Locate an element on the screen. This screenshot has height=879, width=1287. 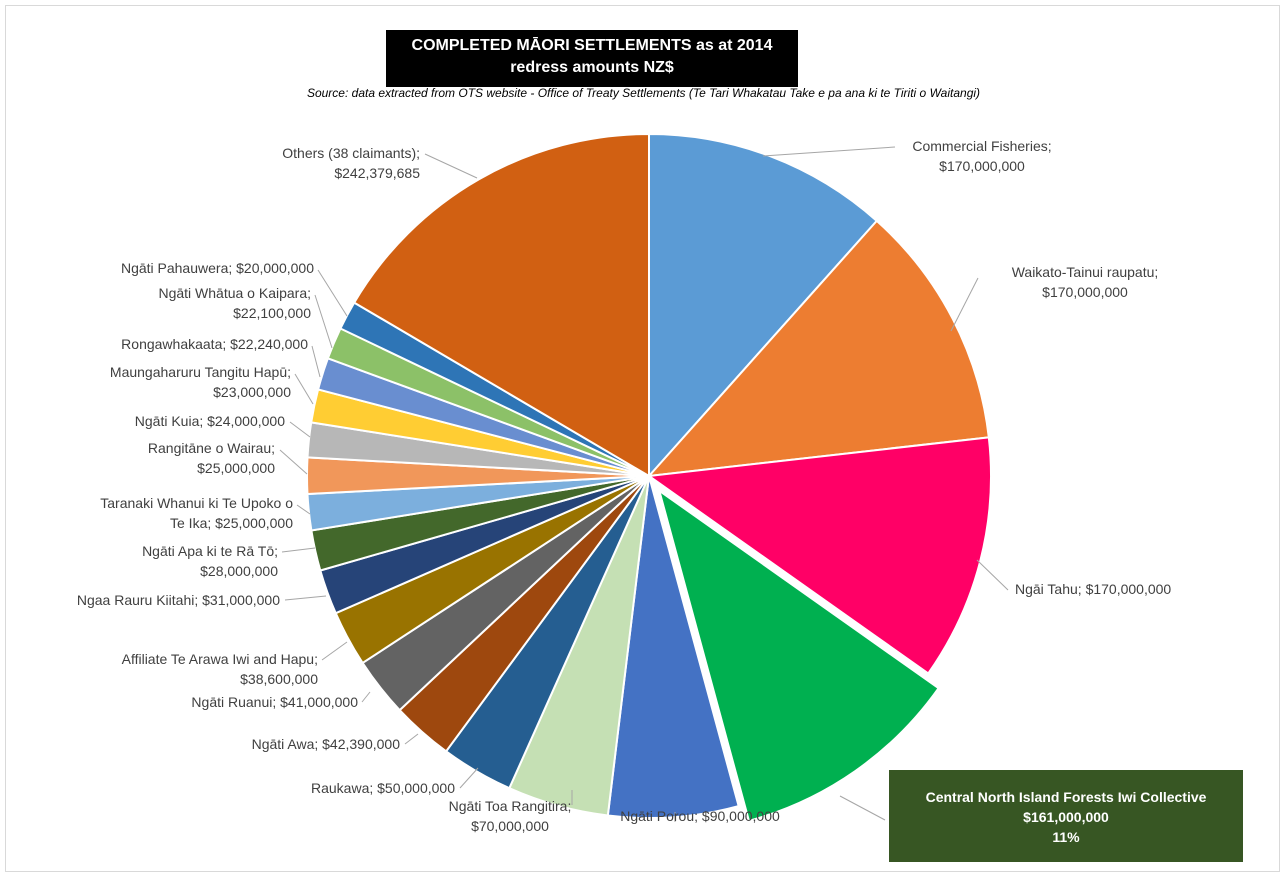
data-label-2-line1: Waikato-Tainui raupatu; is located at coordinates (1085, 272).